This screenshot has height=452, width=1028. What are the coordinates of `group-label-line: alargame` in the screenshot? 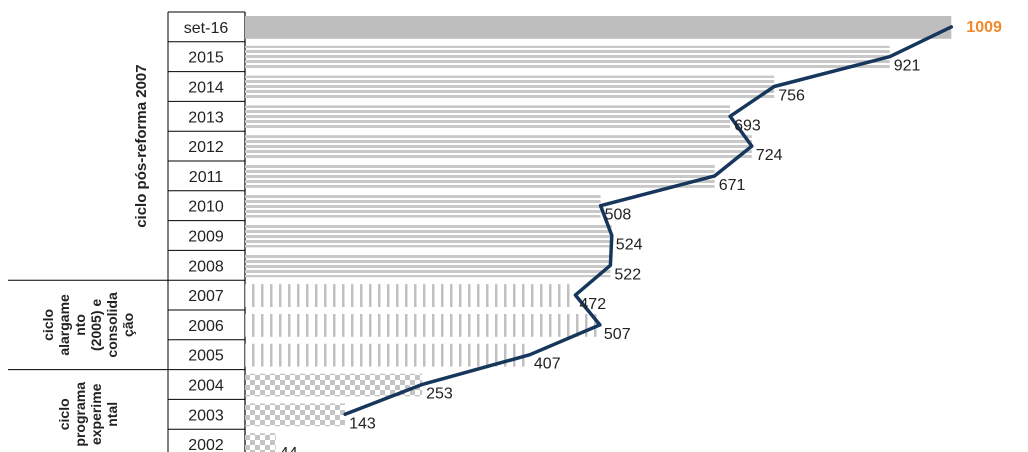 It's located at (64, 325).